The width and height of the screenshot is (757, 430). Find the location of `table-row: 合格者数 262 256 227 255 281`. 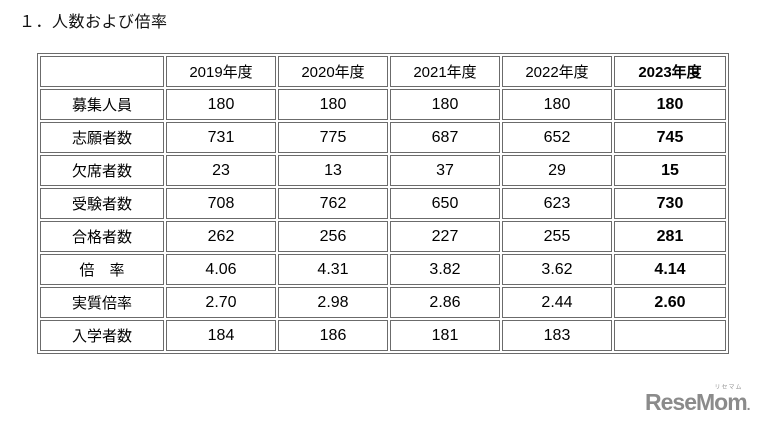

table-row: 合格者数 262 256 227 255 281 is located at coordinates (383, 236).